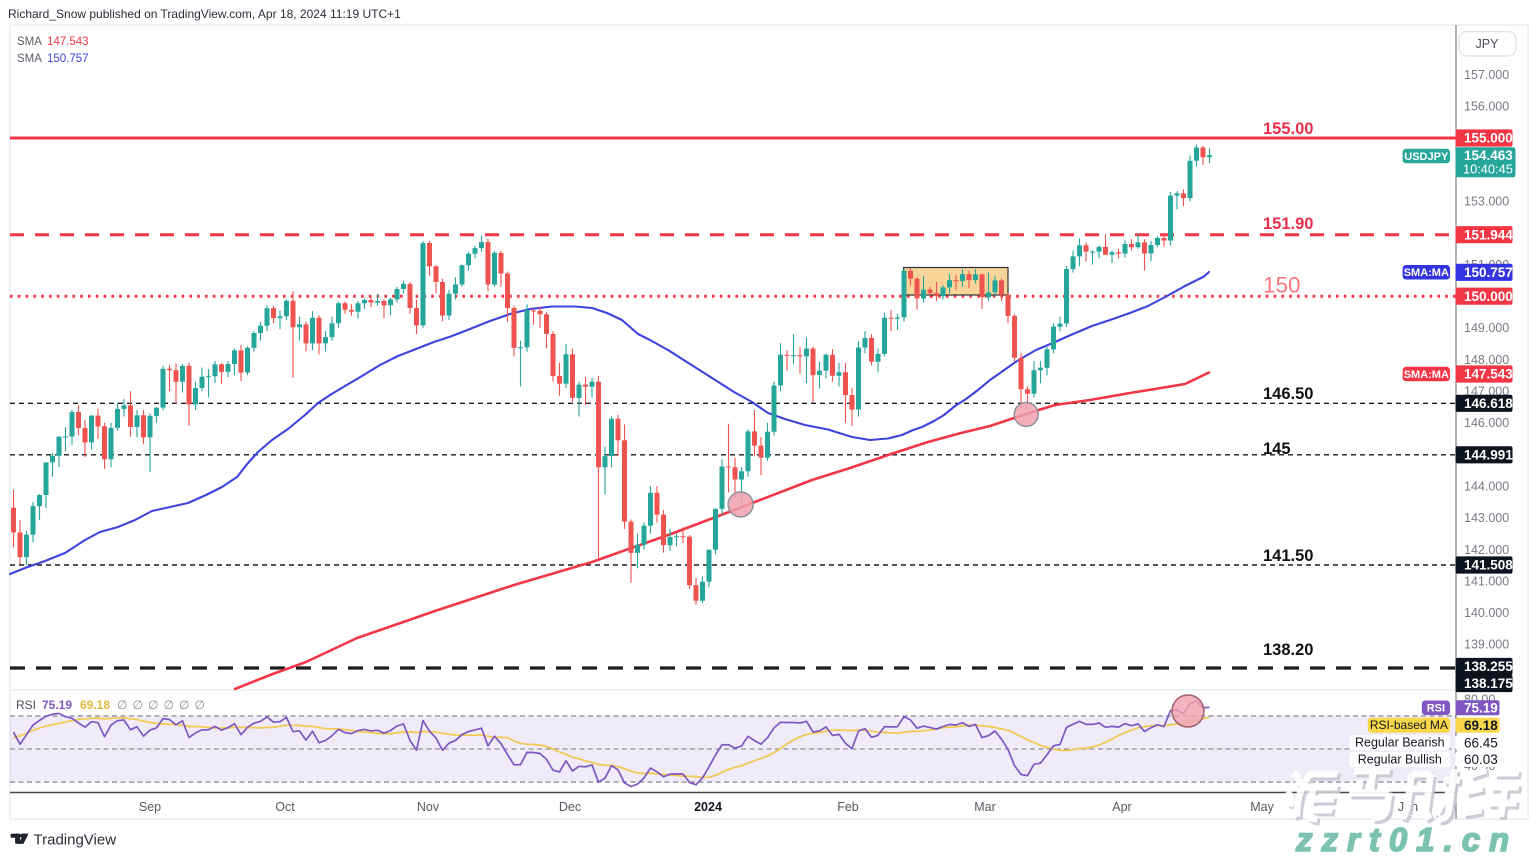 The height and width of the screenshot is (857, 1529). Describe the element at coordinates (1277, 449) in the screenshot. I see `svg-text: 145` at that location.